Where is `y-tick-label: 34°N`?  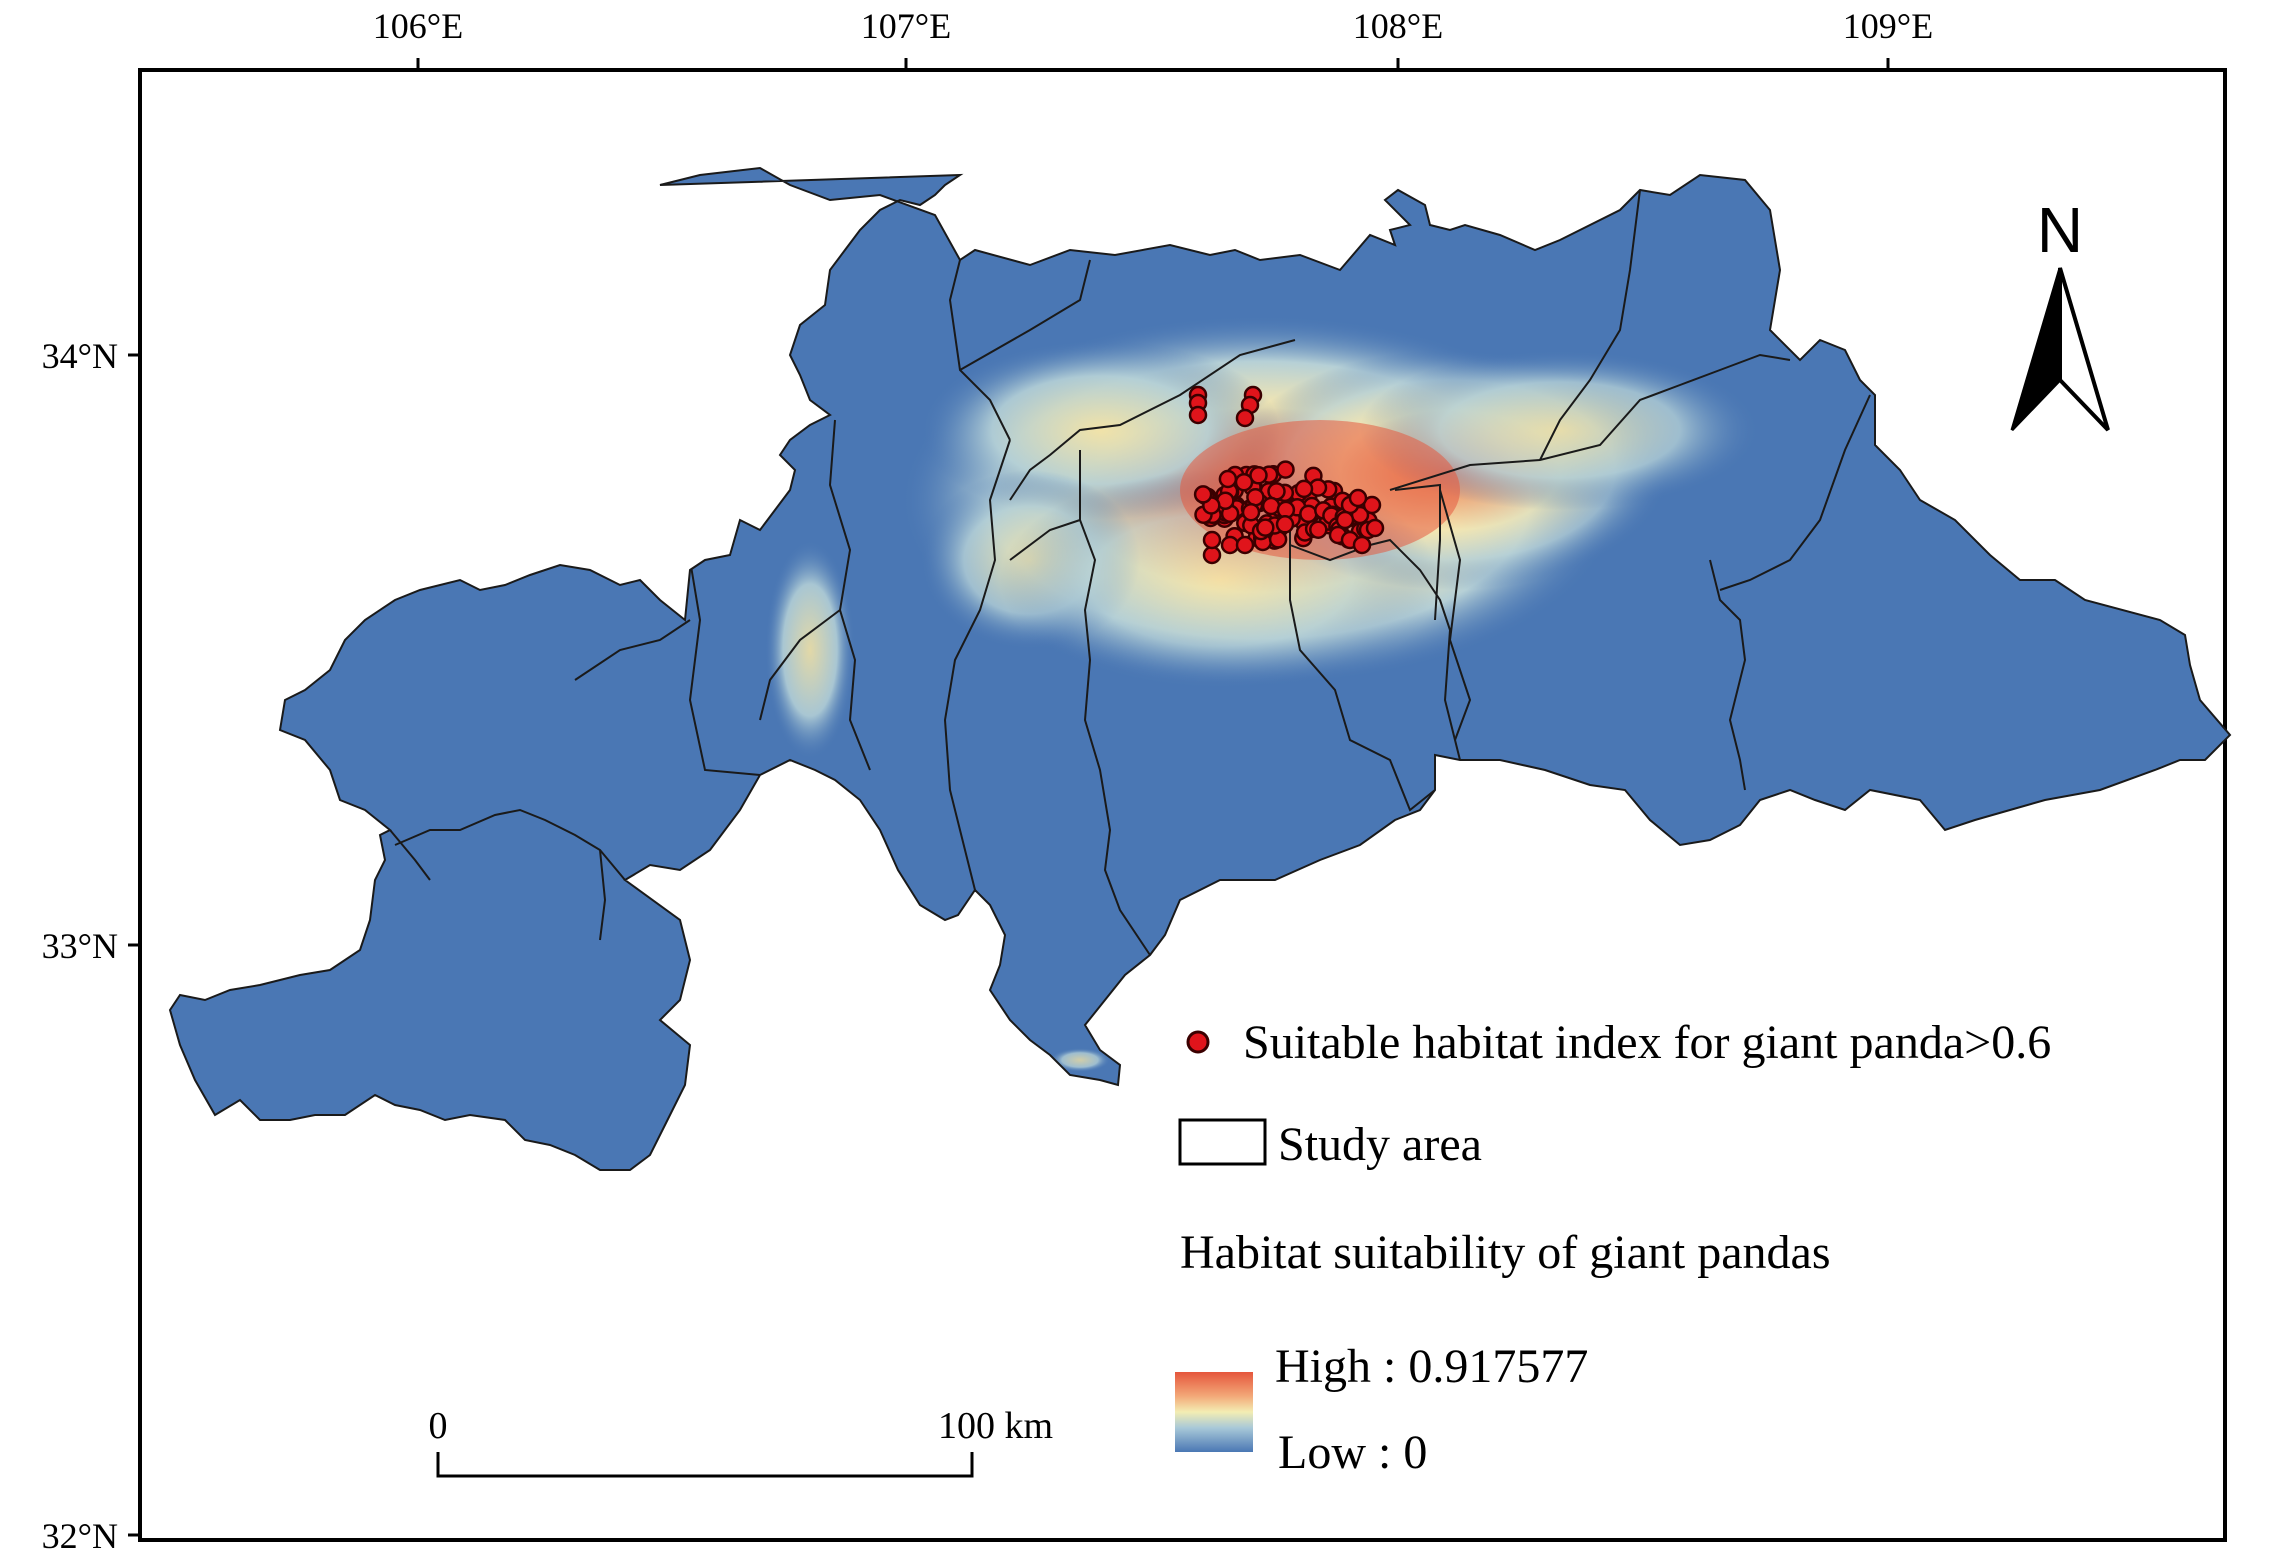 y-tick-label: 34°N is located at coordinates (80, 356).